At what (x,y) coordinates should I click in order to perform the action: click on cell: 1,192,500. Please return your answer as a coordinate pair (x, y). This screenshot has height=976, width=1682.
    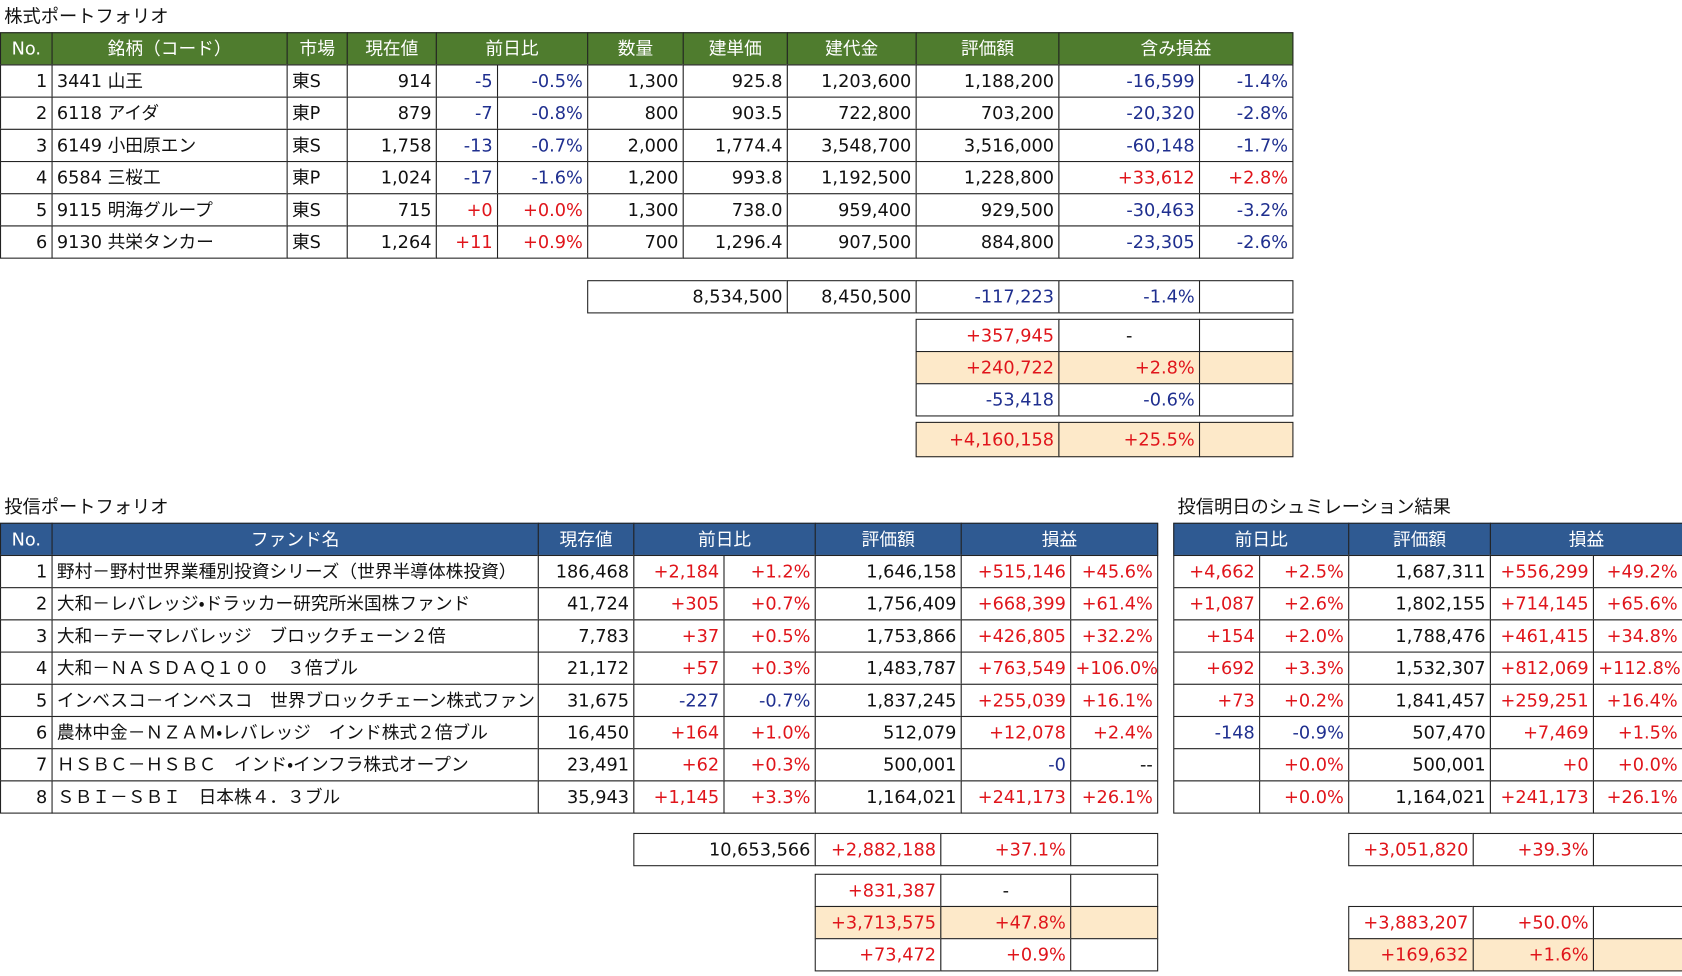
    Looking at the image, I should click on (851, 178).